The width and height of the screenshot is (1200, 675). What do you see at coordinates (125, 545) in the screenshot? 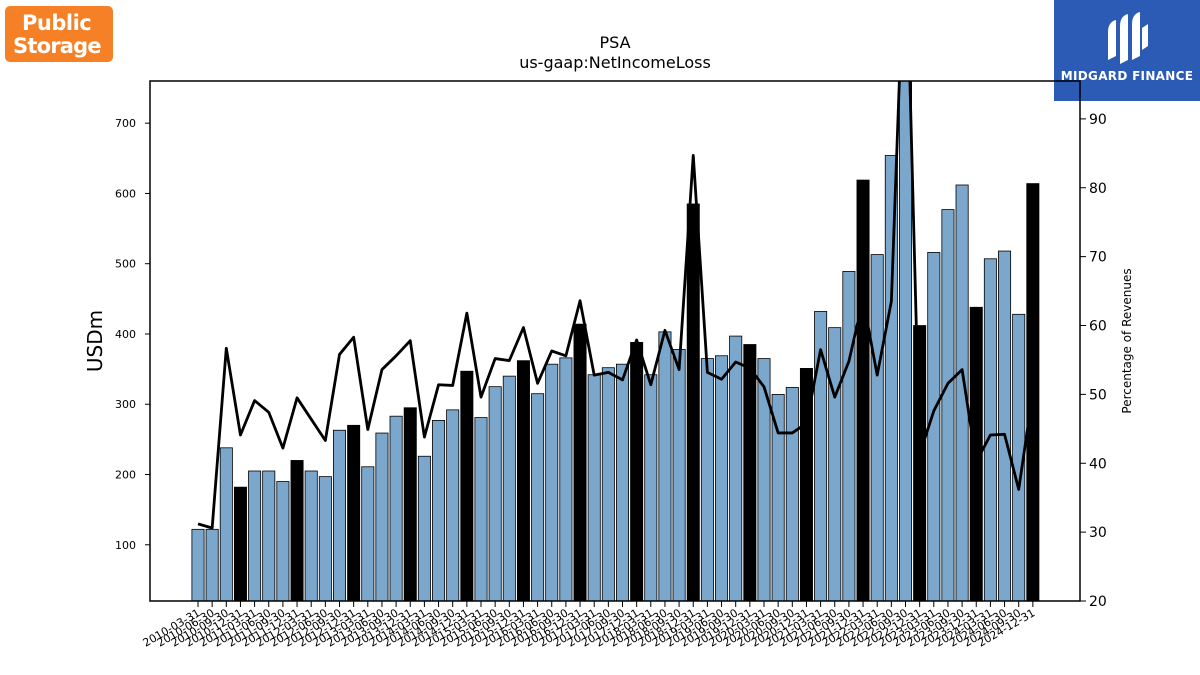
I see `y-tick-label: 100` at bounding box center [125, 545].